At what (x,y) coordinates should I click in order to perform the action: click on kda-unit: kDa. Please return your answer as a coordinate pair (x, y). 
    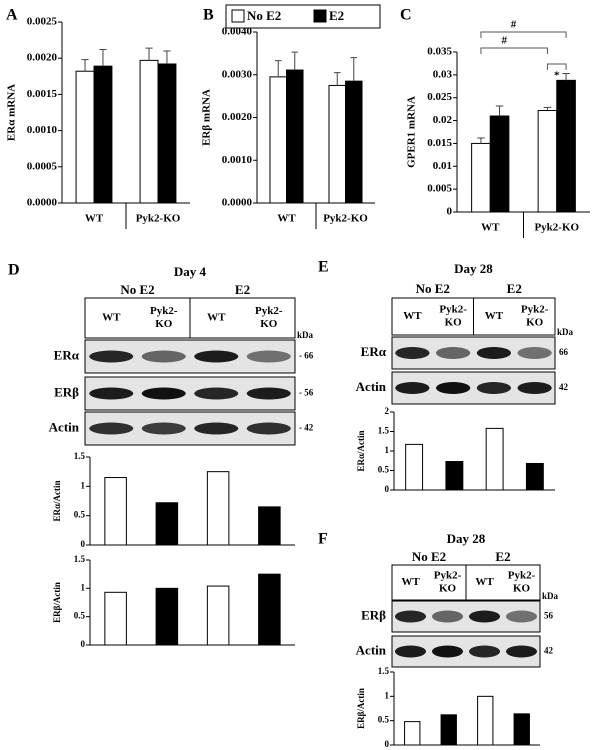
    Looking at the image, I should click on (565, 332).